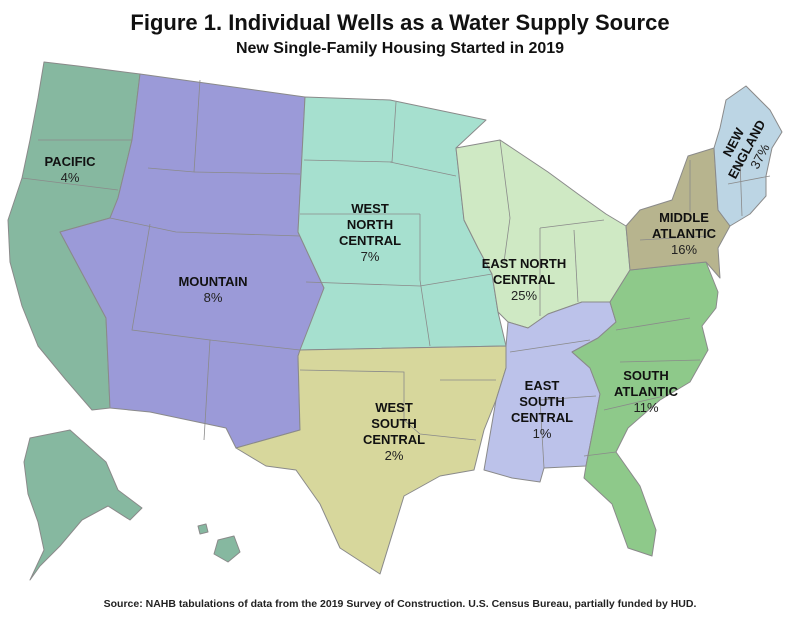 Image resolution: width=800 pixels, height=632 pixels. Describe the element at coordinates (70, 177) in the screenshot. I see `label-pacific-value: 4%` at that location.